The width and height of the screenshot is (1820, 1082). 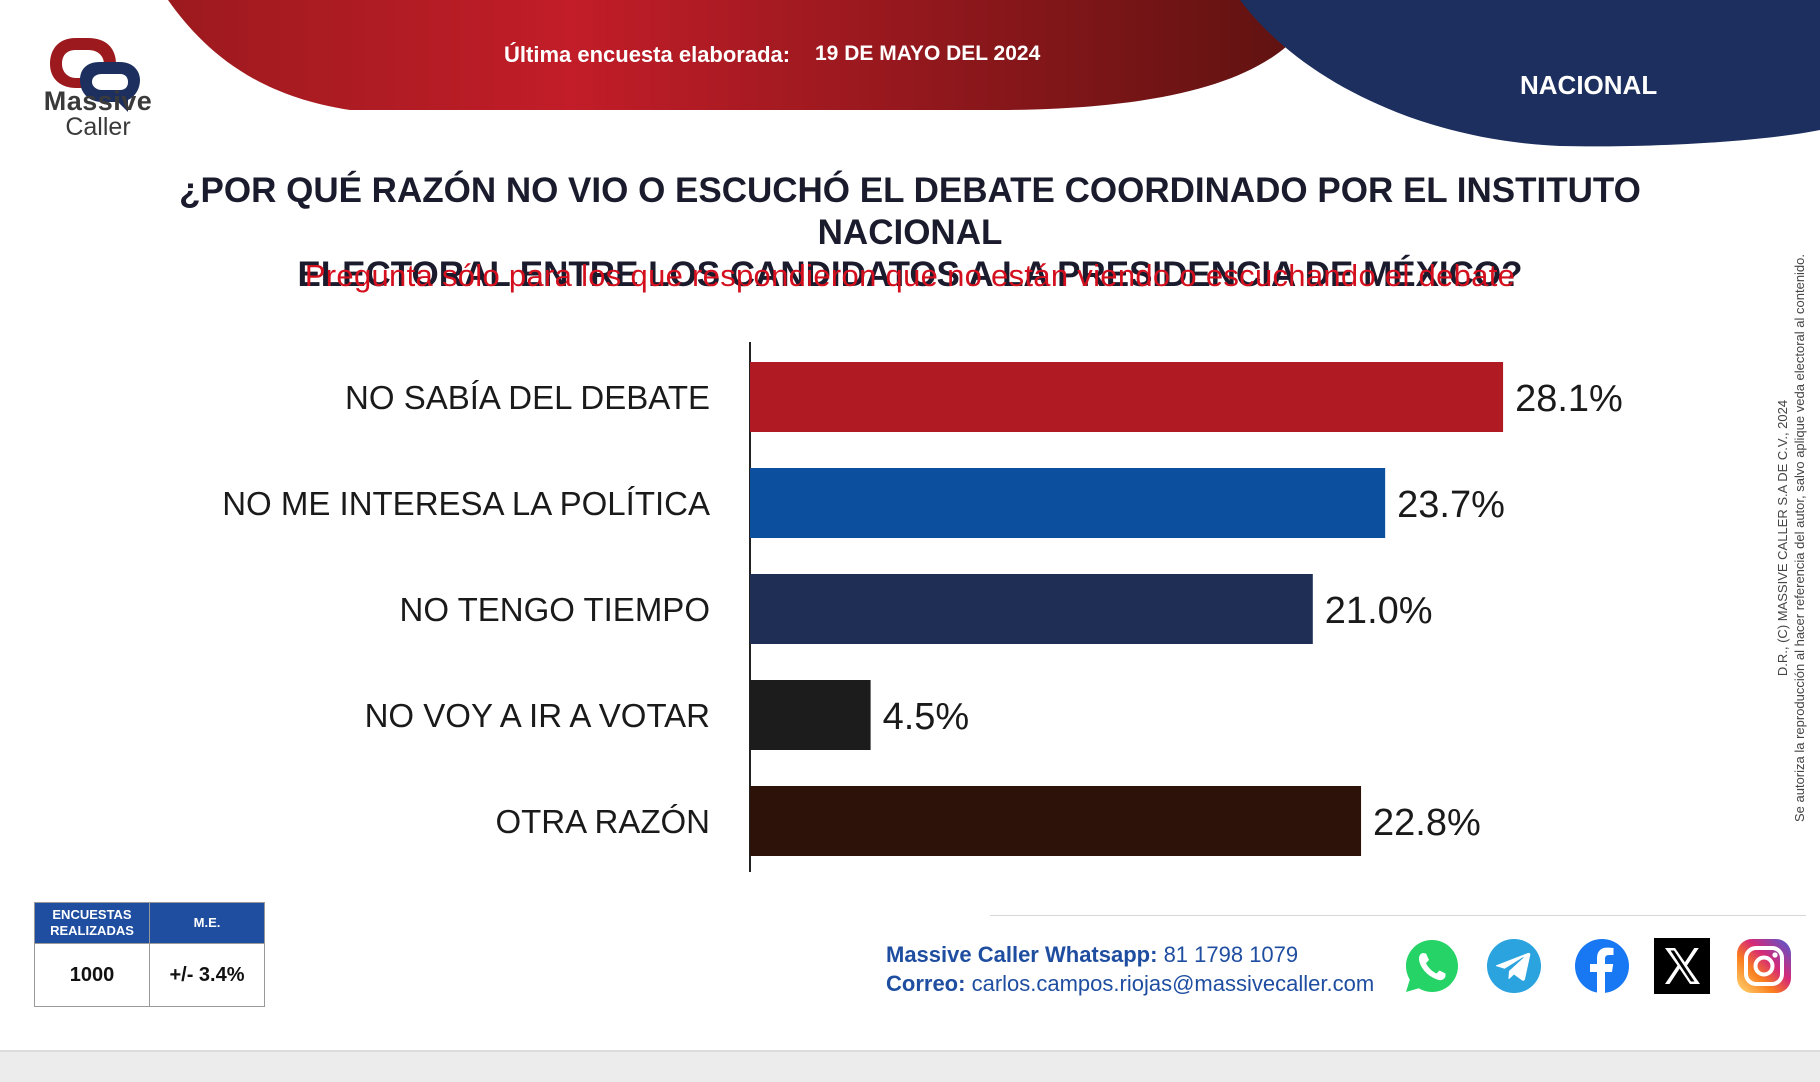 I want to click on category-label-1: NO SABÍA DEL DEBATE, so click(x=527, y=397).